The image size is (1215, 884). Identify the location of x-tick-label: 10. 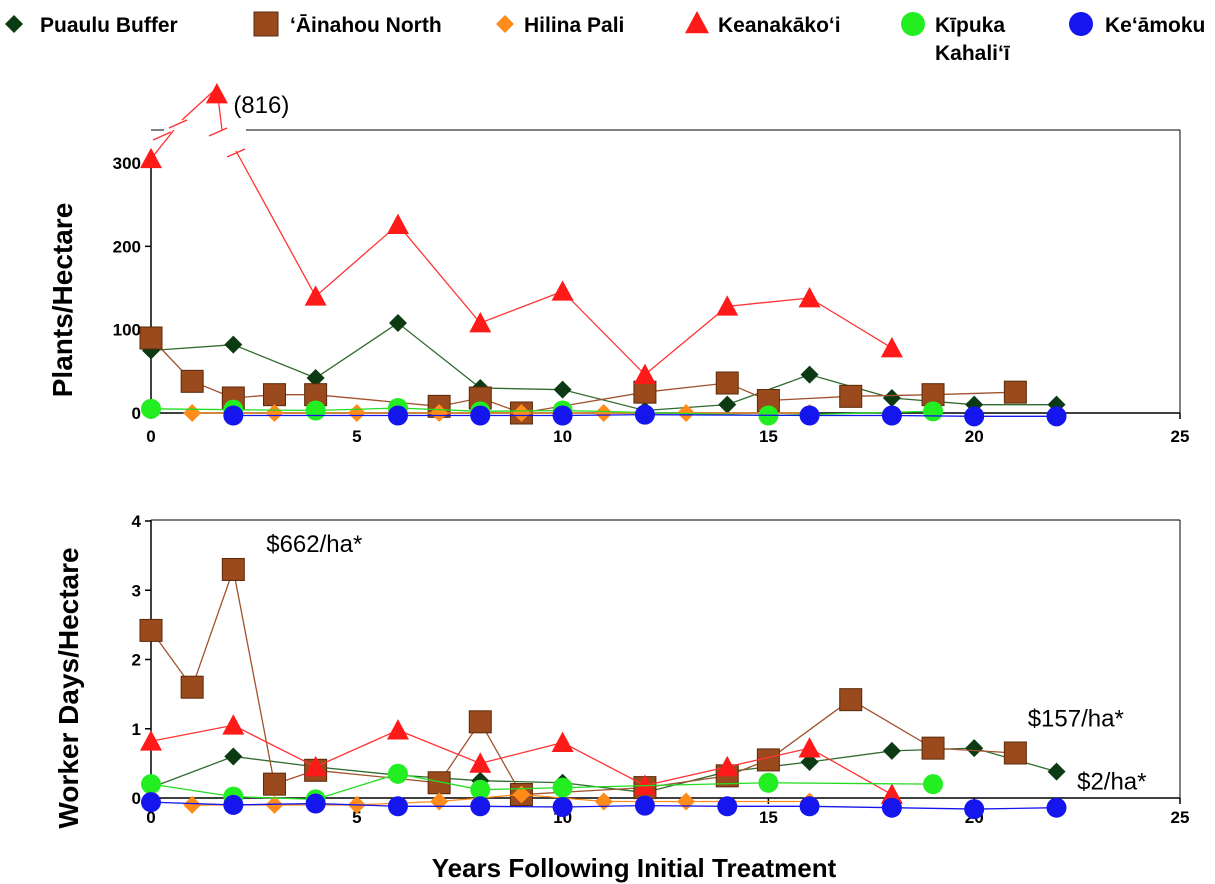
(562, 436).